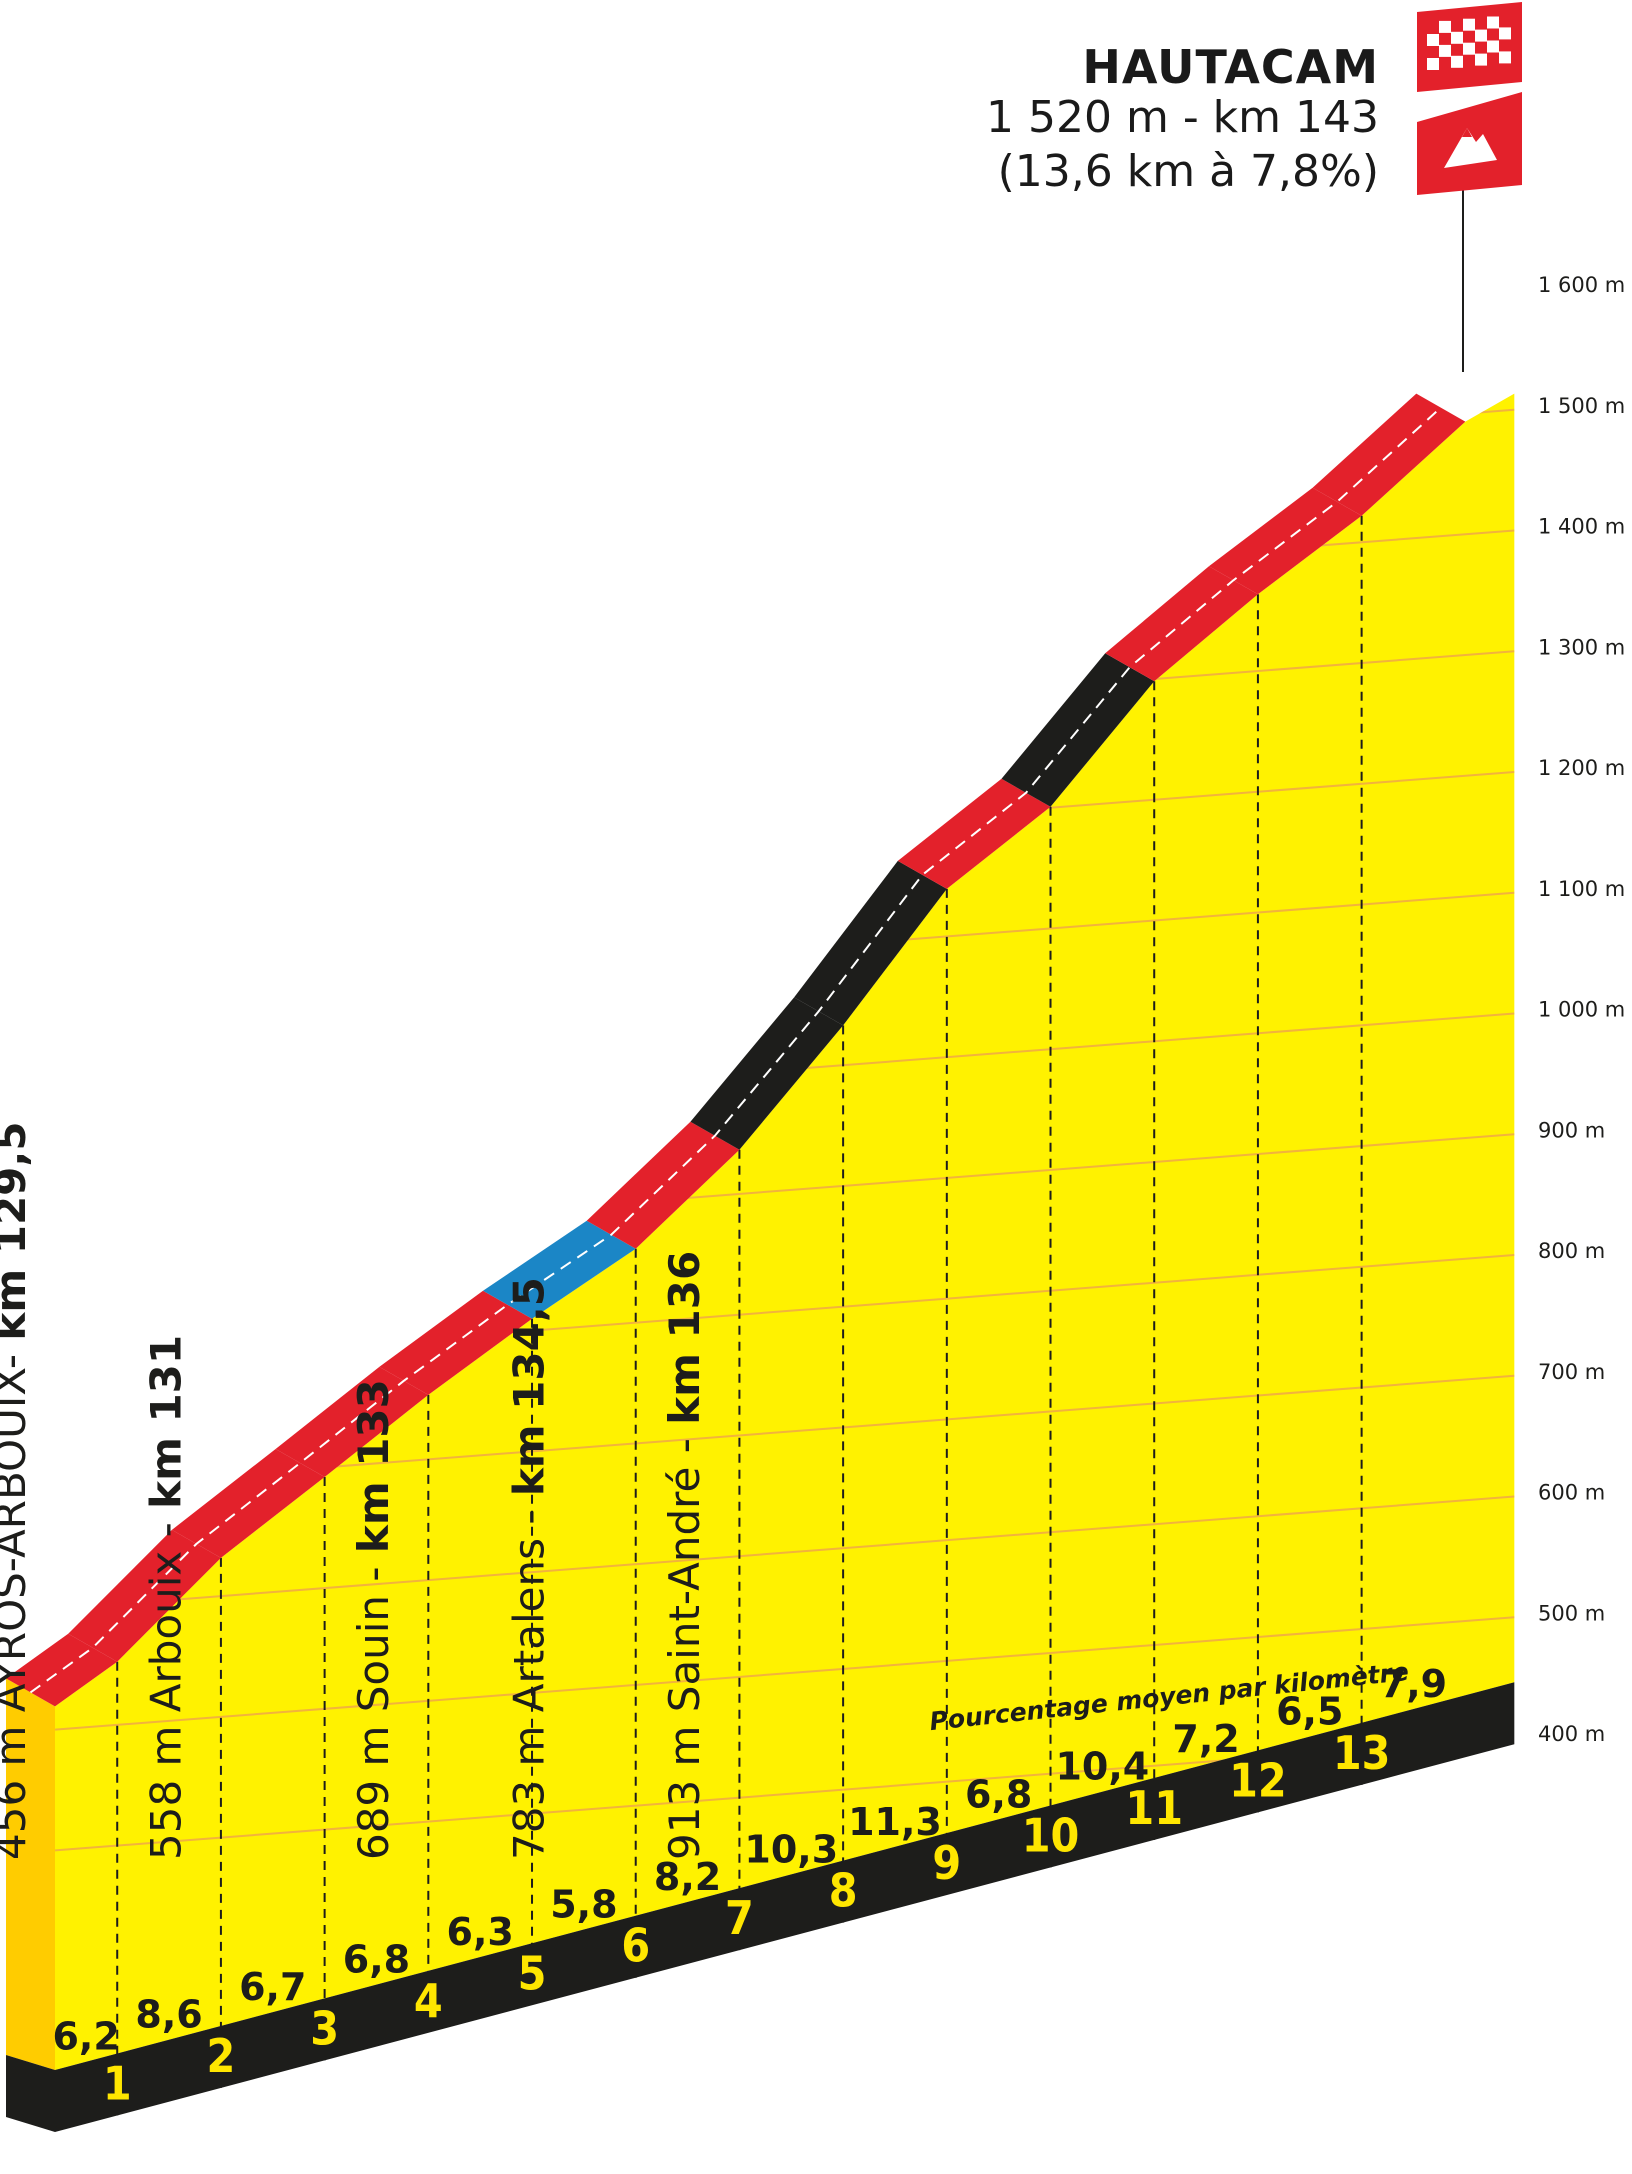 Image resolution: width=1632 pixels, height=2174 pixels. Describe the element at coordinates (1571, 1251) in the screenshot. I see `altitude-tick-label: 800 m` at that location.